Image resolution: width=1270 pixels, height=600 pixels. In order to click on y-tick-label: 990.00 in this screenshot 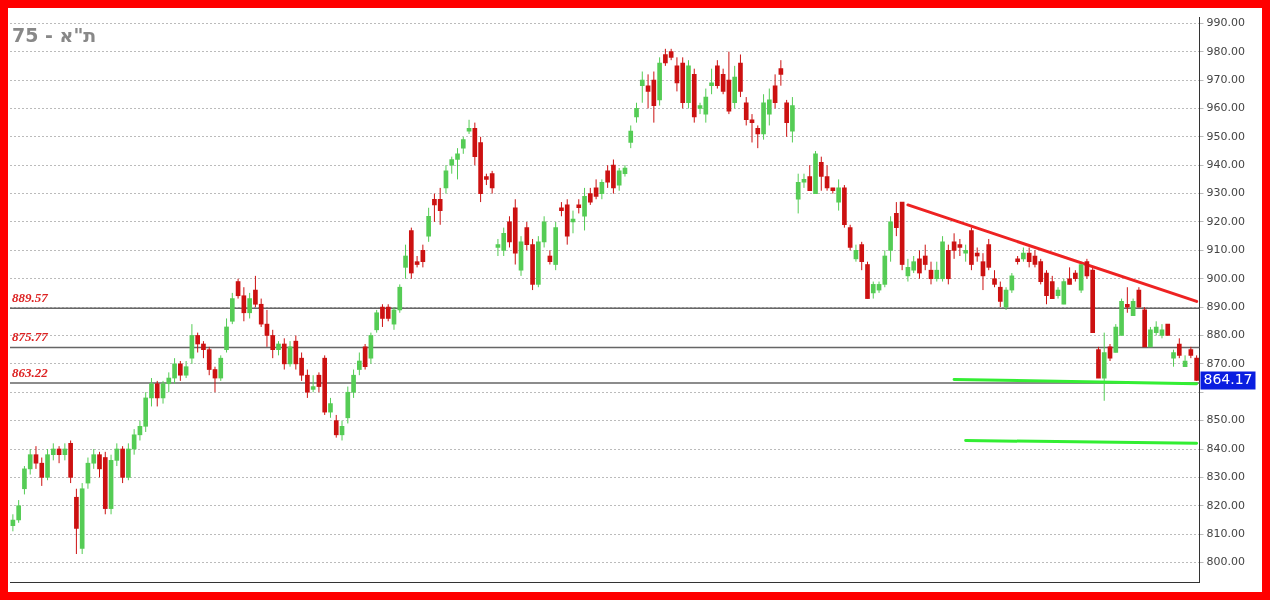, I will do `click(1226, 23)`.